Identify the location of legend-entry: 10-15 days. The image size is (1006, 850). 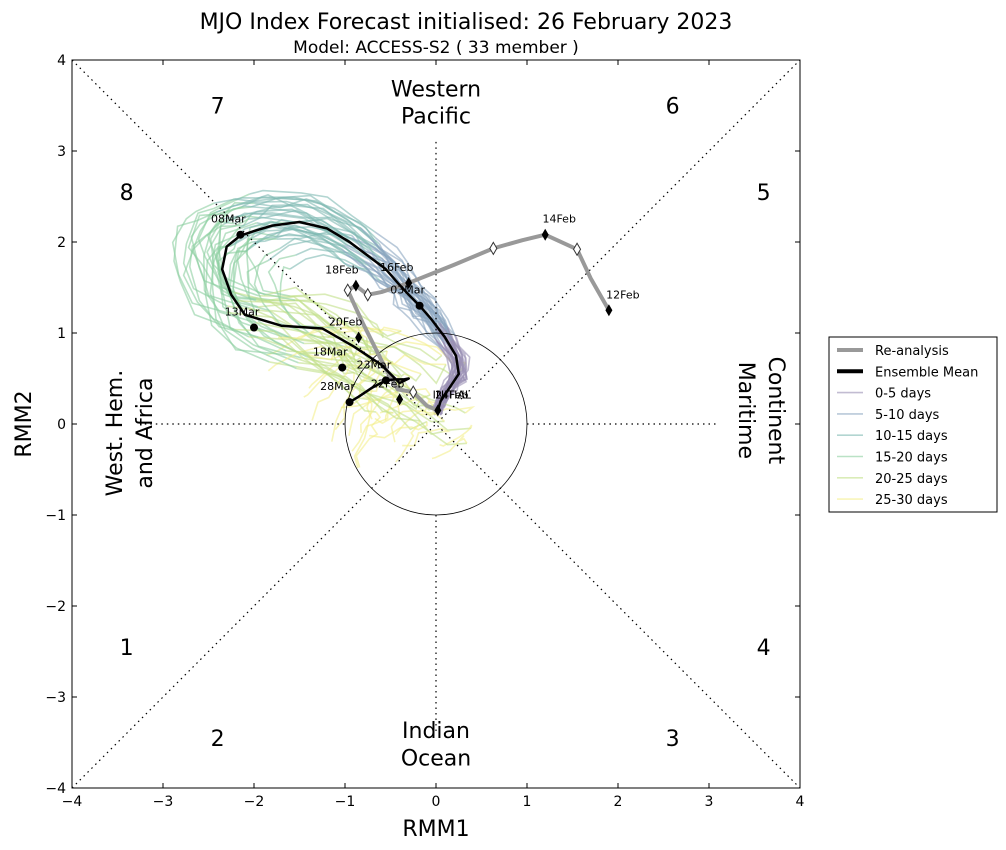
(911, 436).